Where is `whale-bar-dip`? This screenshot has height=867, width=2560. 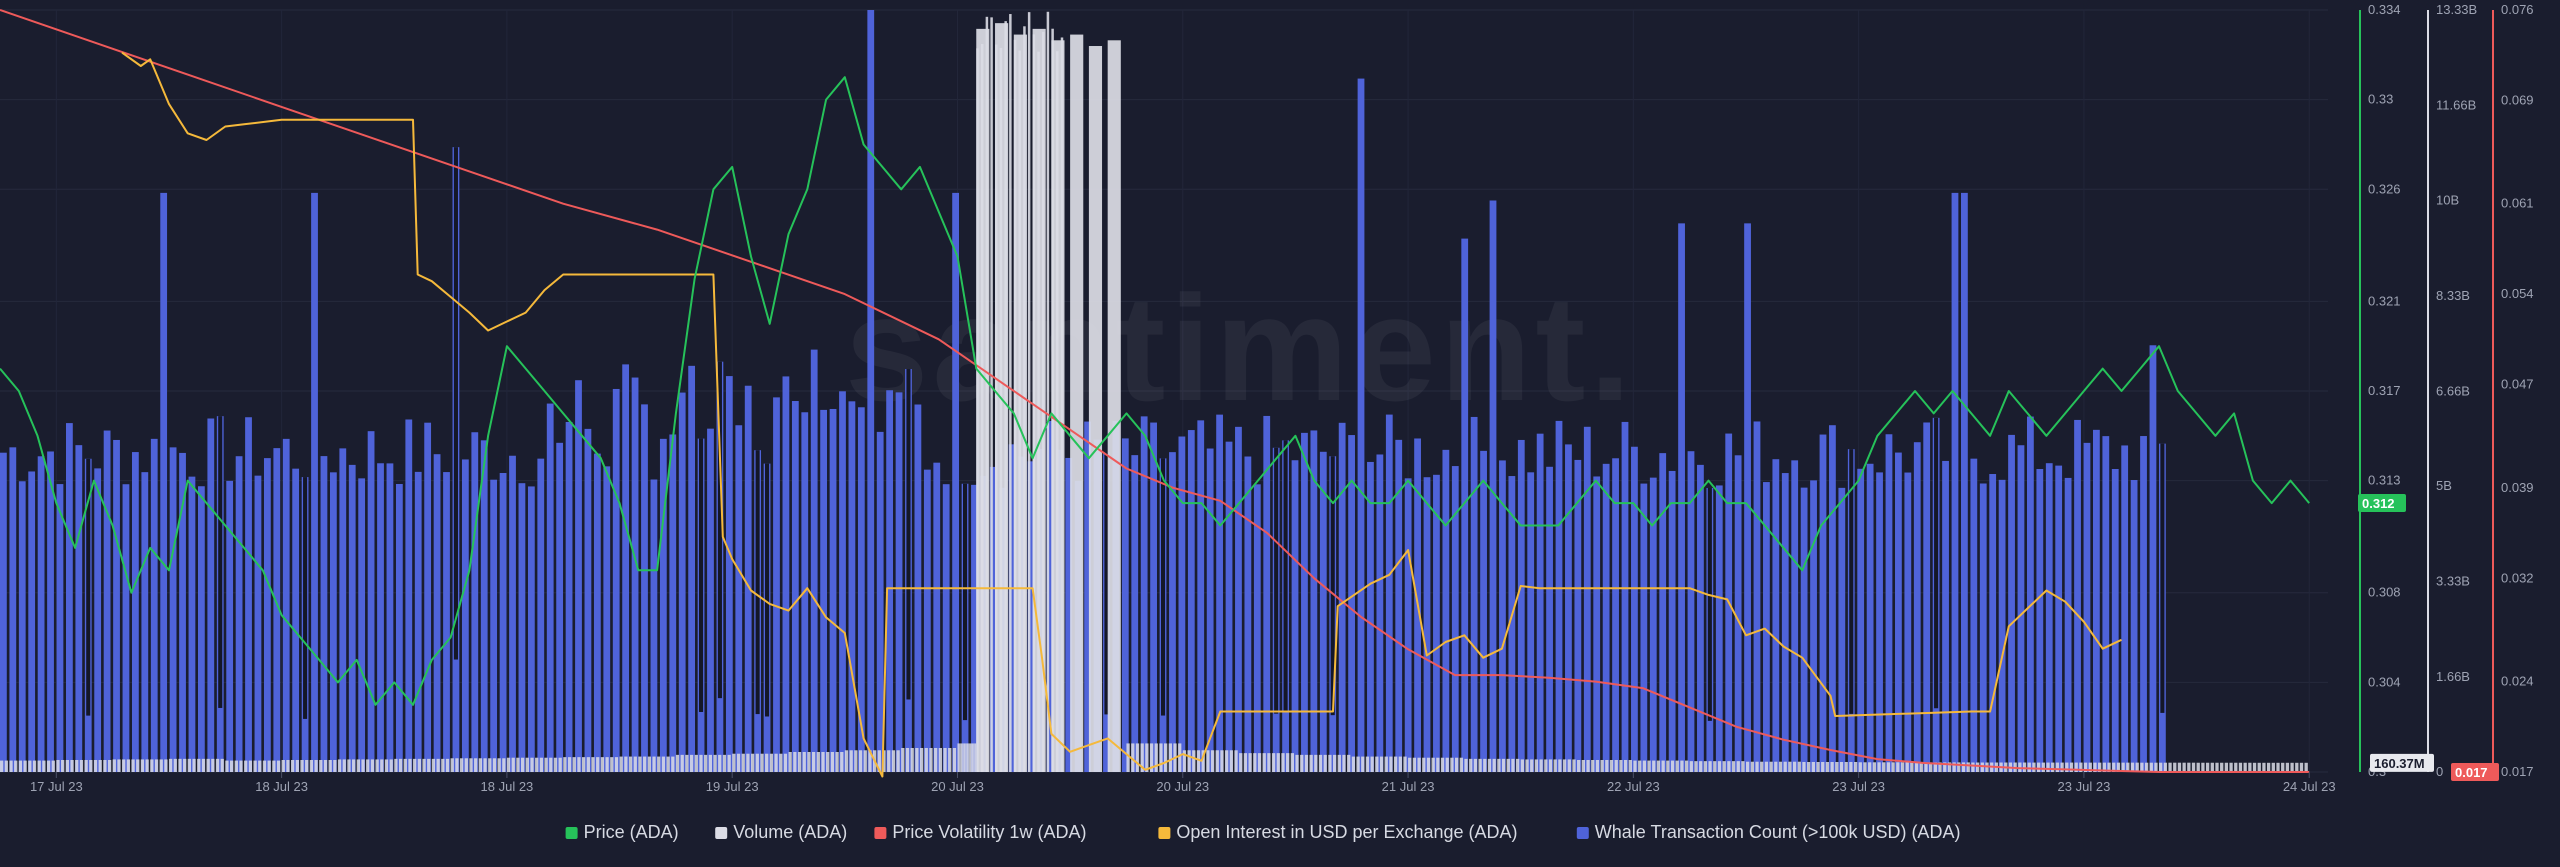
whale-bar-dip is located at coordinates (2162, 578).